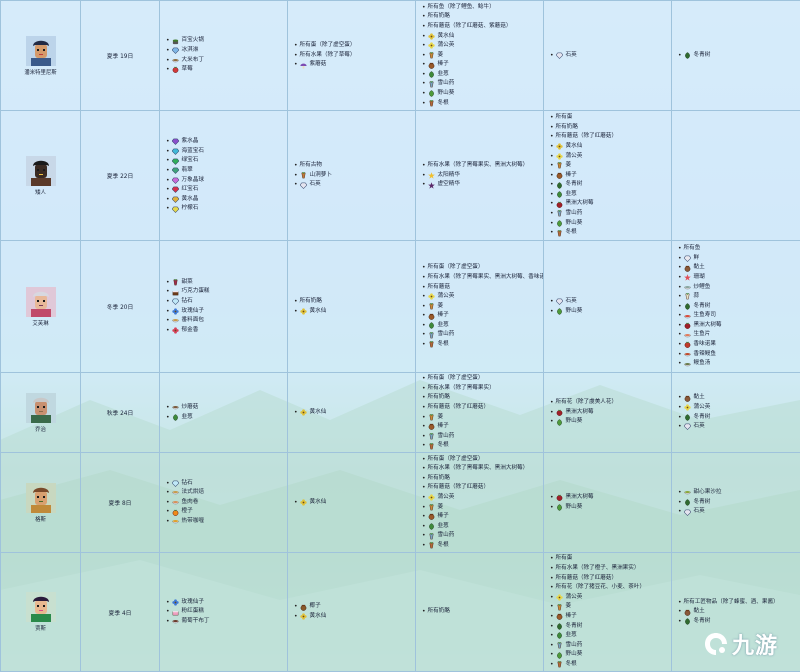 This screenshot has height=672, width=800. I want to click on cake-icon, so click(175, 612).